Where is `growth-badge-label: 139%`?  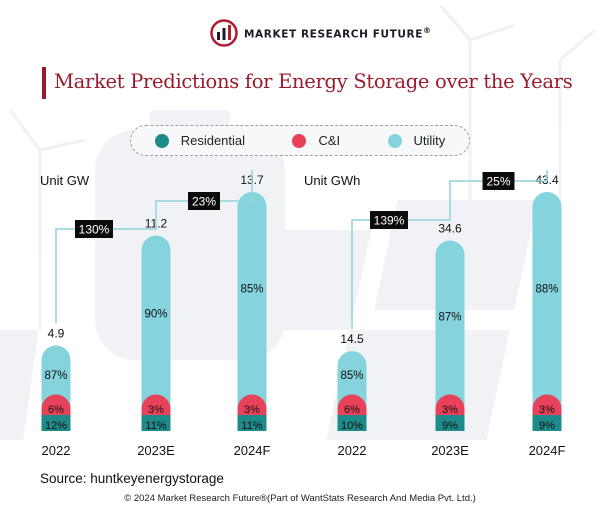 growth-badge-label: 139% is located at coordinates (389, 221).